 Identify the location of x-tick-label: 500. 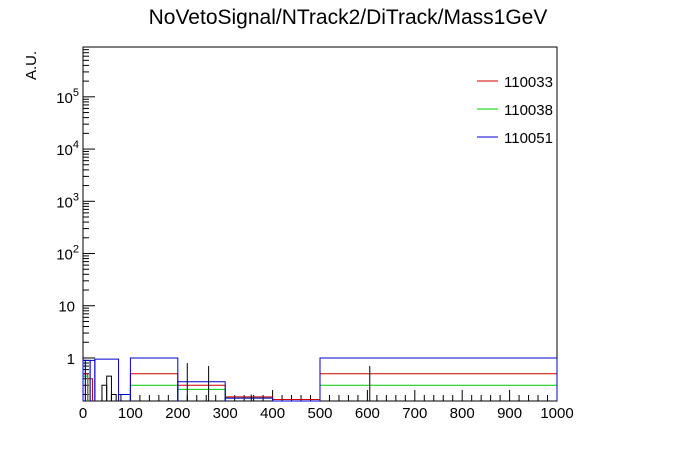
(319, 413).